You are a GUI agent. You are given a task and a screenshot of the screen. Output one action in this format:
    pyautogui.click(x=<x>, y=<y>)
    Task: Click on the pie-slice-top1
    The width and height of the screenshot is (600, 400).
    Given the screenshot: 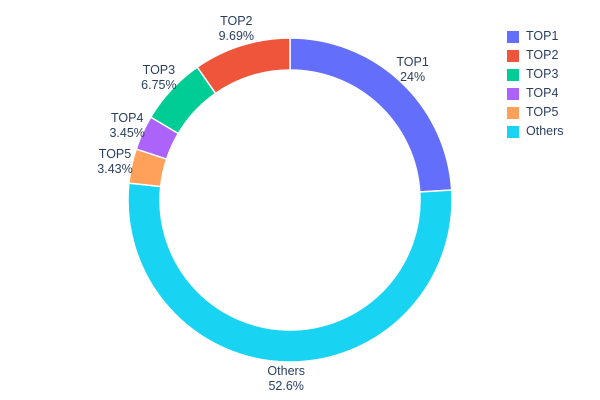 What is the action you would take?
    pyautogui.click(x=371, y=115)
    